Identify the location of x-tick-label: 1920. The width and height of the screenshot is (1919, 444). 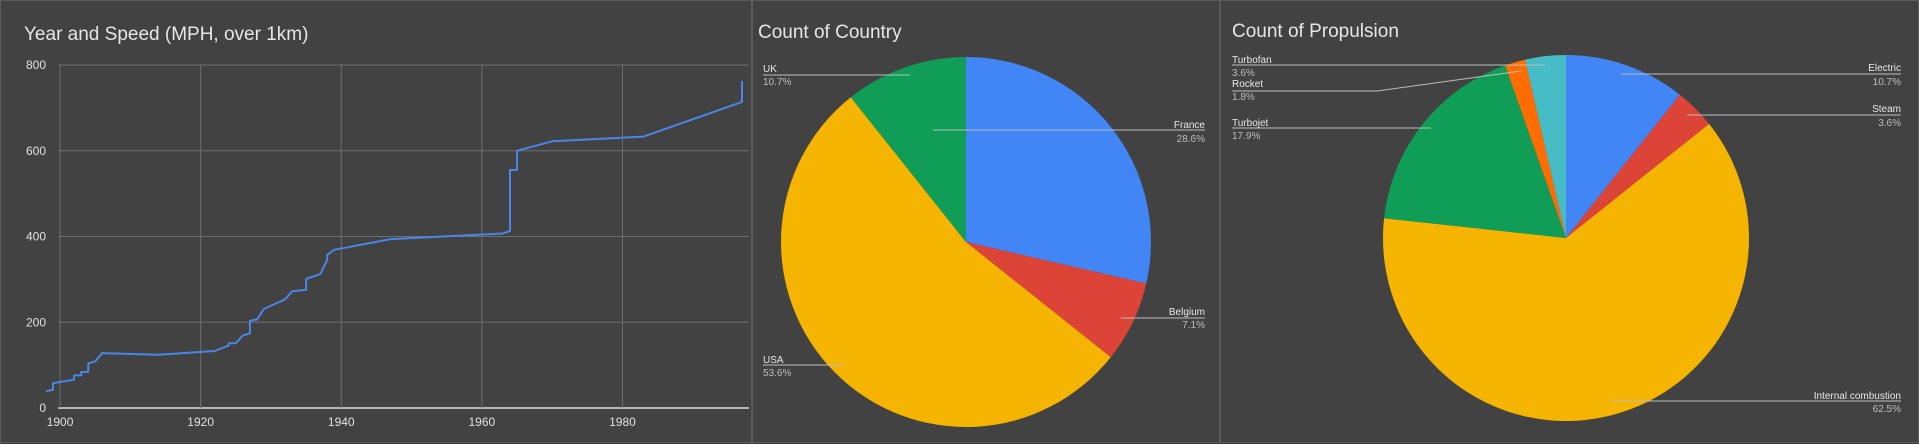
(200, 422).